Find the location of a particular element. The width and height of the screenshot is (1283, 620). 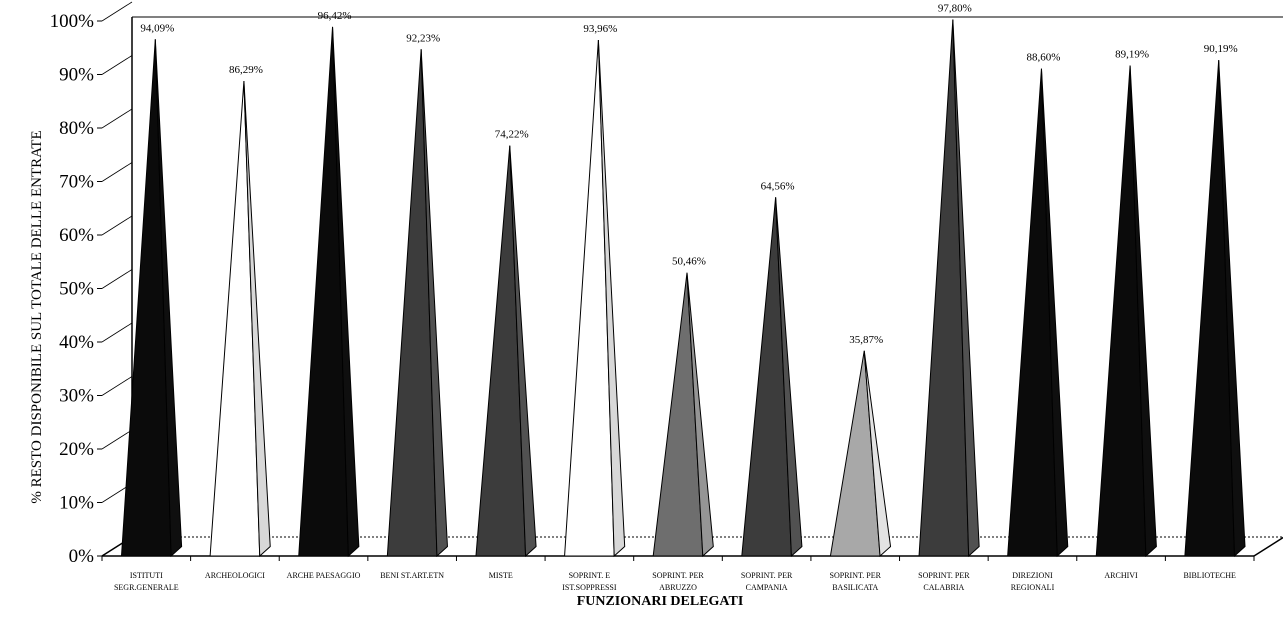

y-tick-label: 30% is located at coordinates (76, 396).